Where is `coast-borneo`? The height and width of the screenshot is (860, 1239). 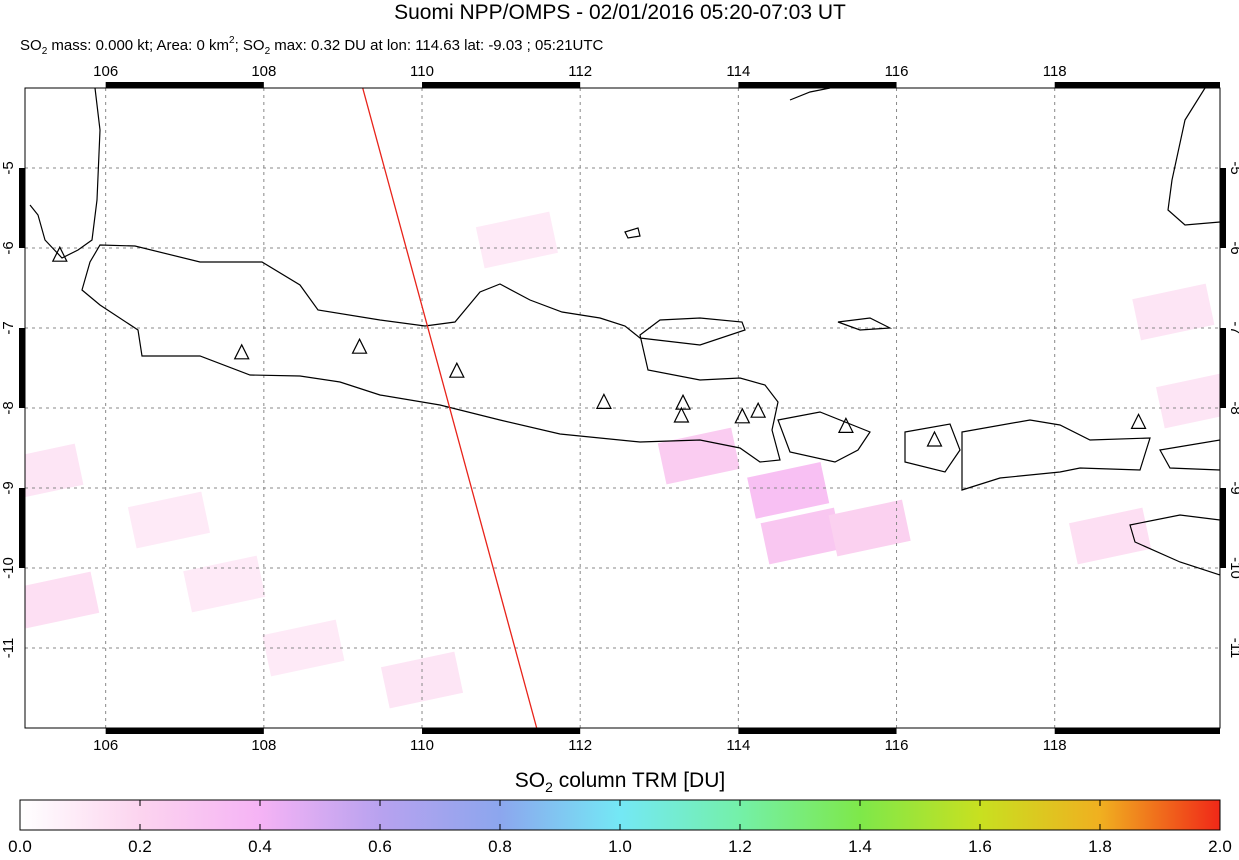 coast-borneo is located at coordinates (1193, 157).